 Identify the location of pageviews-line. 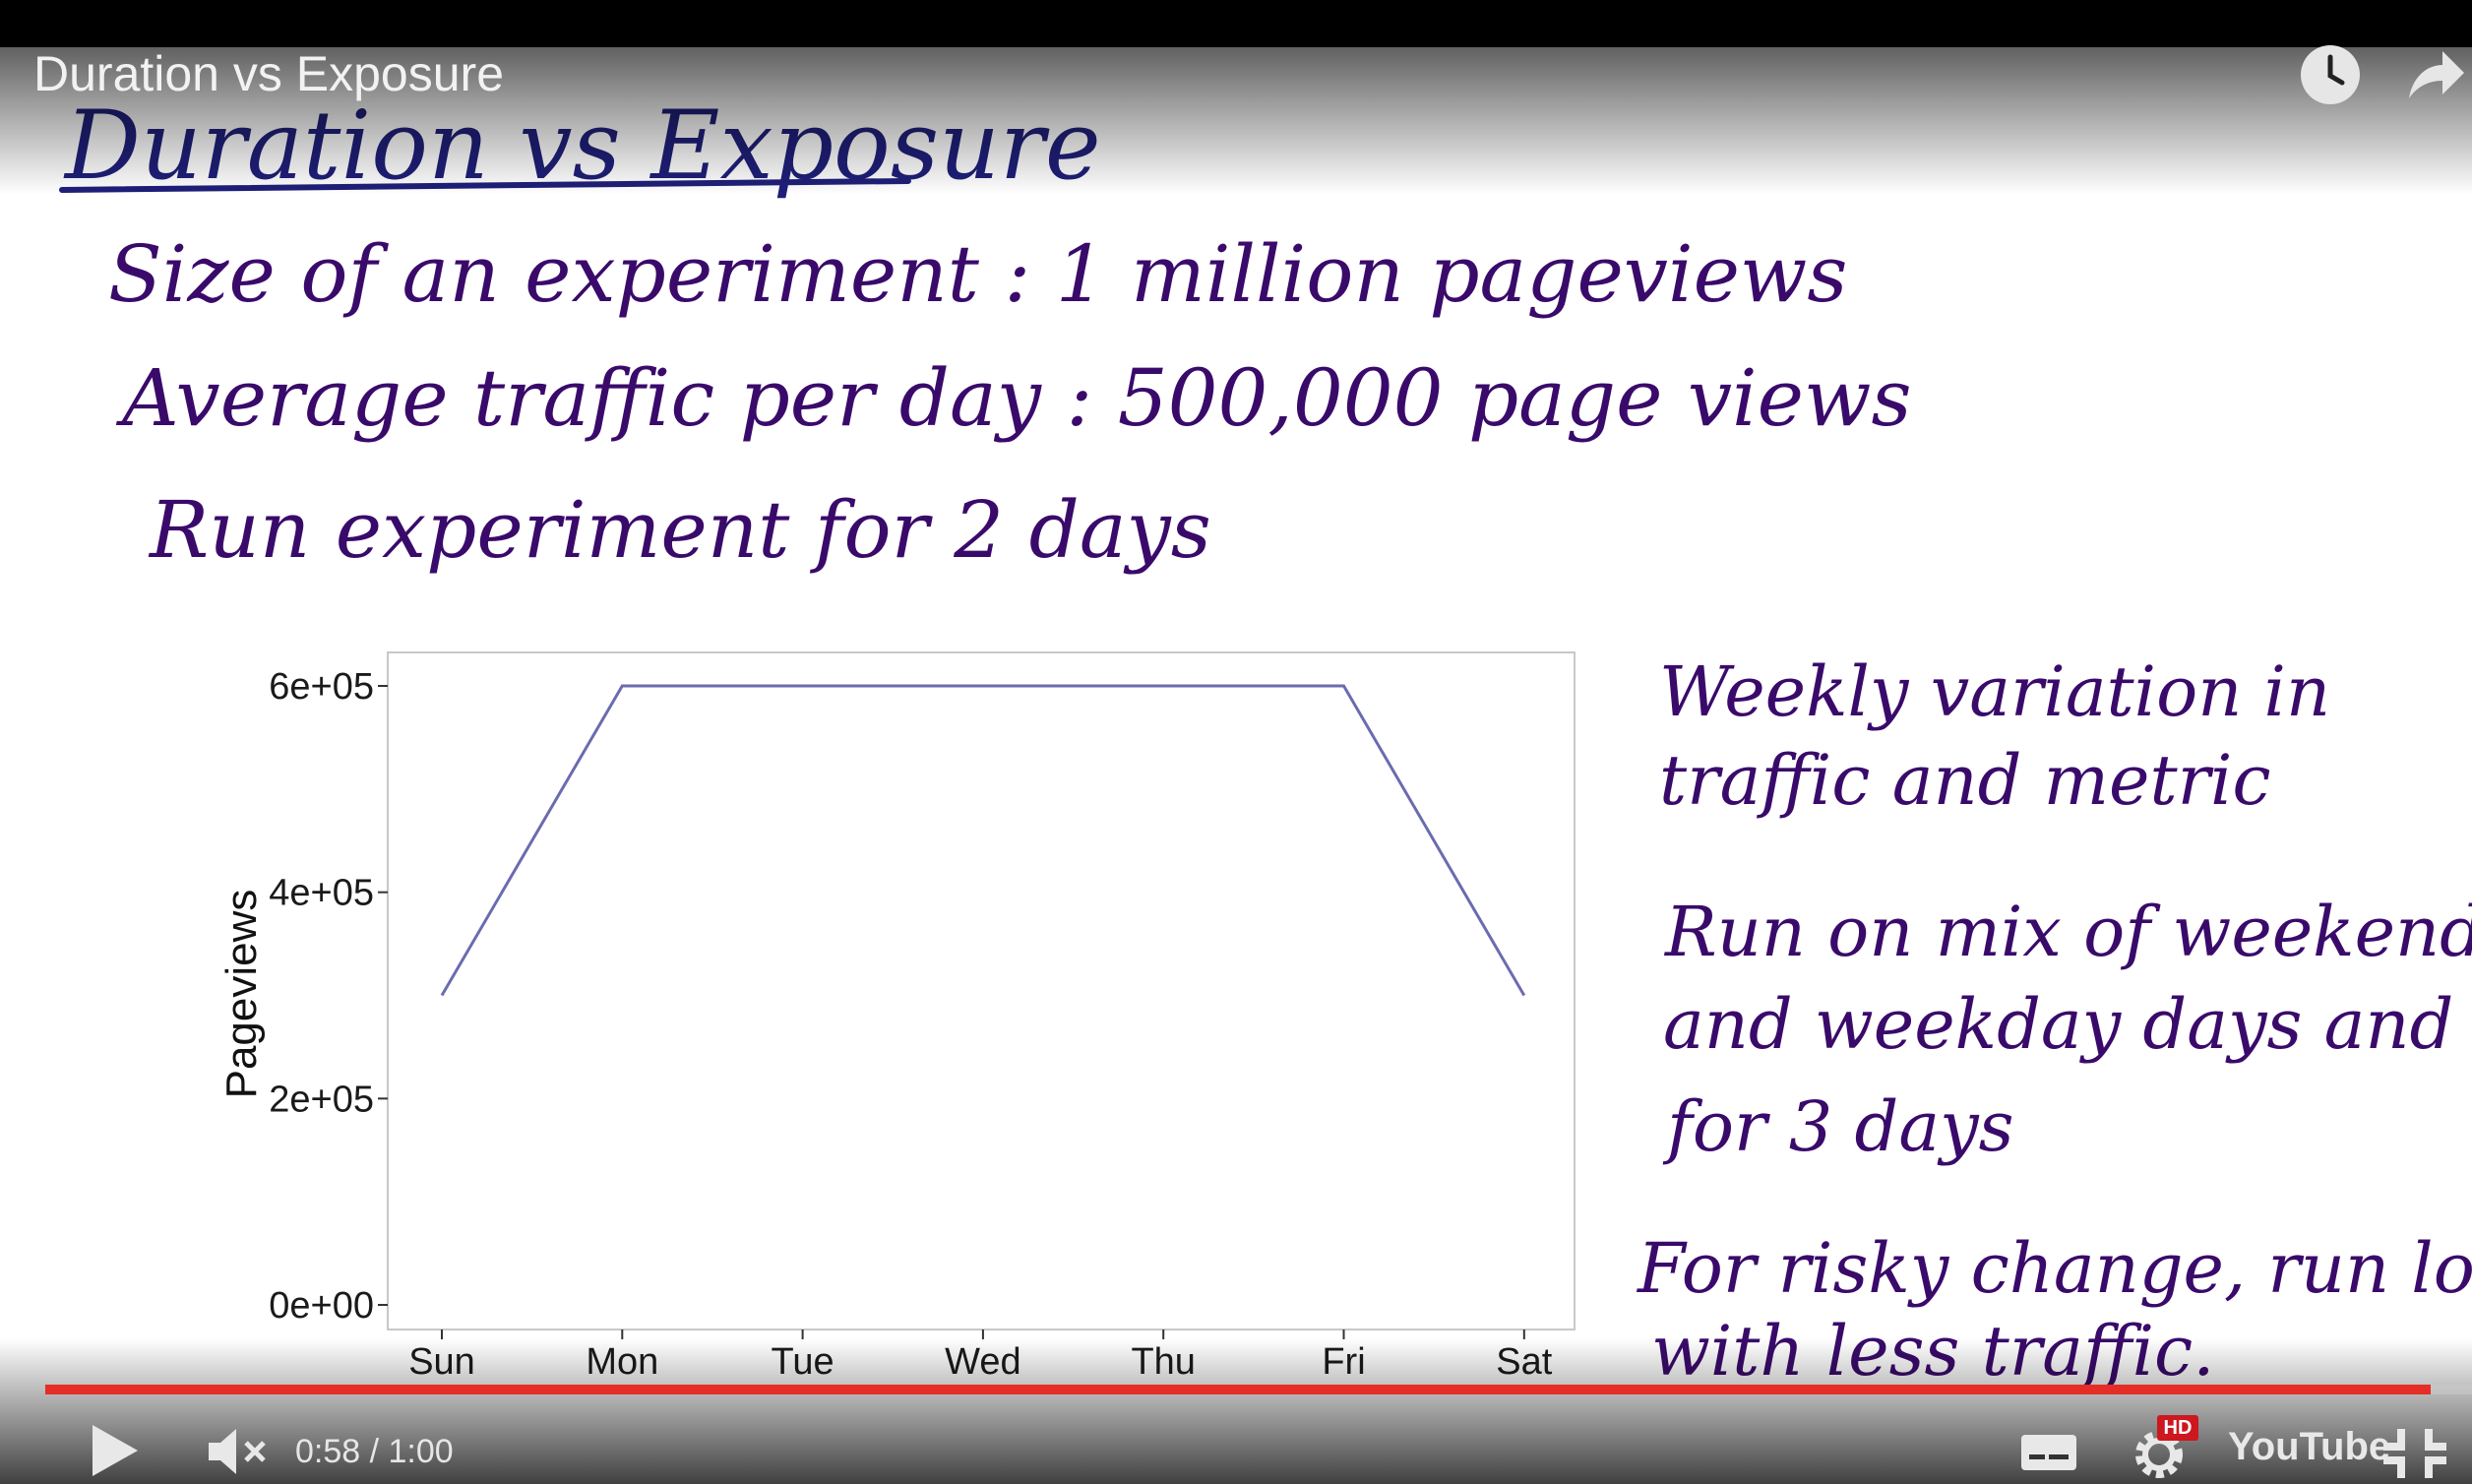
(983, 841).